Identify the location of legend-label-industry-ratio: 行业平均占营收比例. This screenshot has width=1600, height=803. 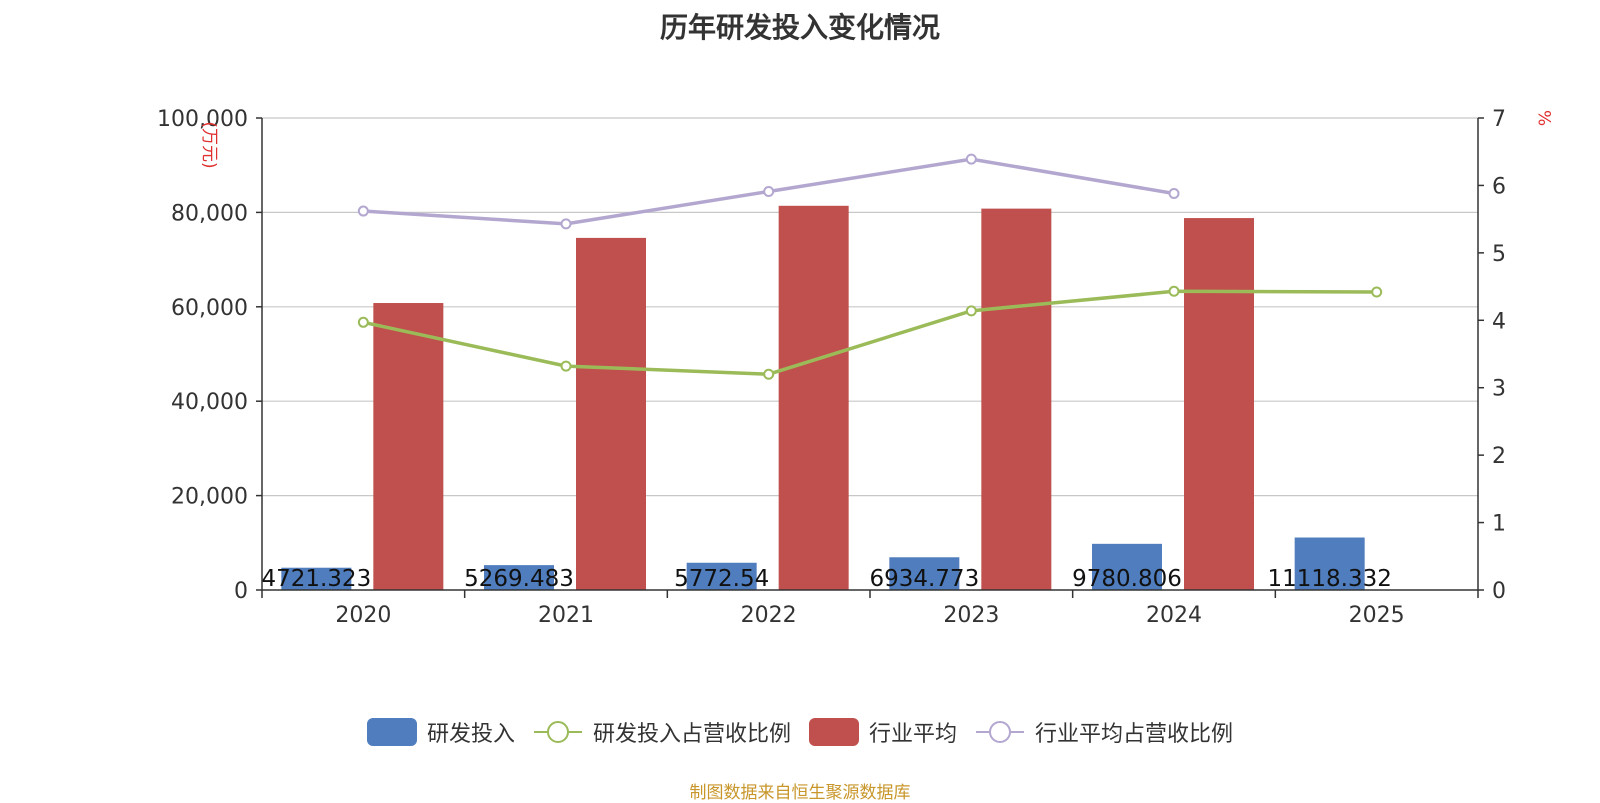
(1134, 734).